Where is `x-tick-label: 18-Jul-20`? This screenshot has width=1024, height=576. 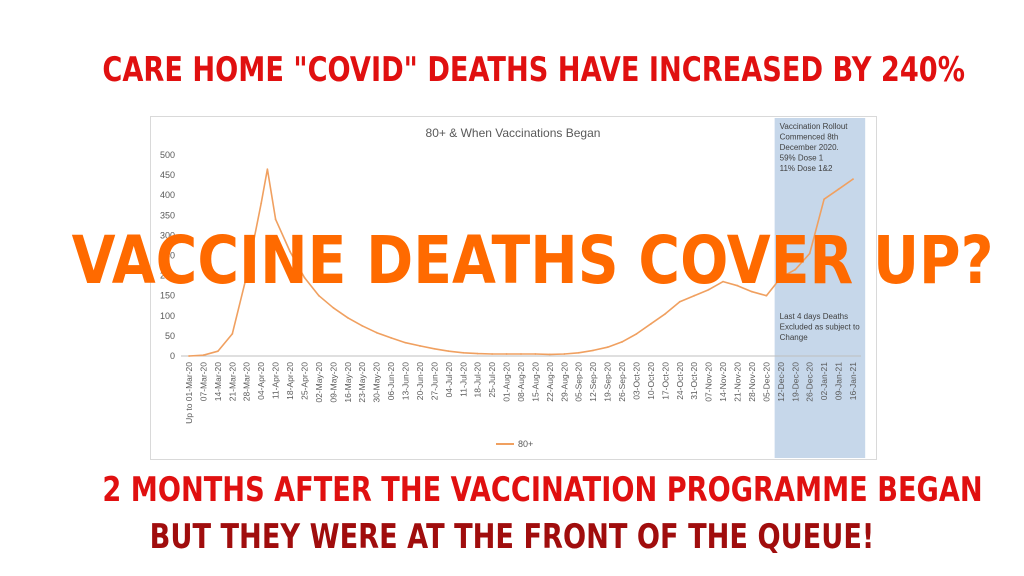
x-tick-label: 18-Jul-20 is located at coordinates (478, 380).